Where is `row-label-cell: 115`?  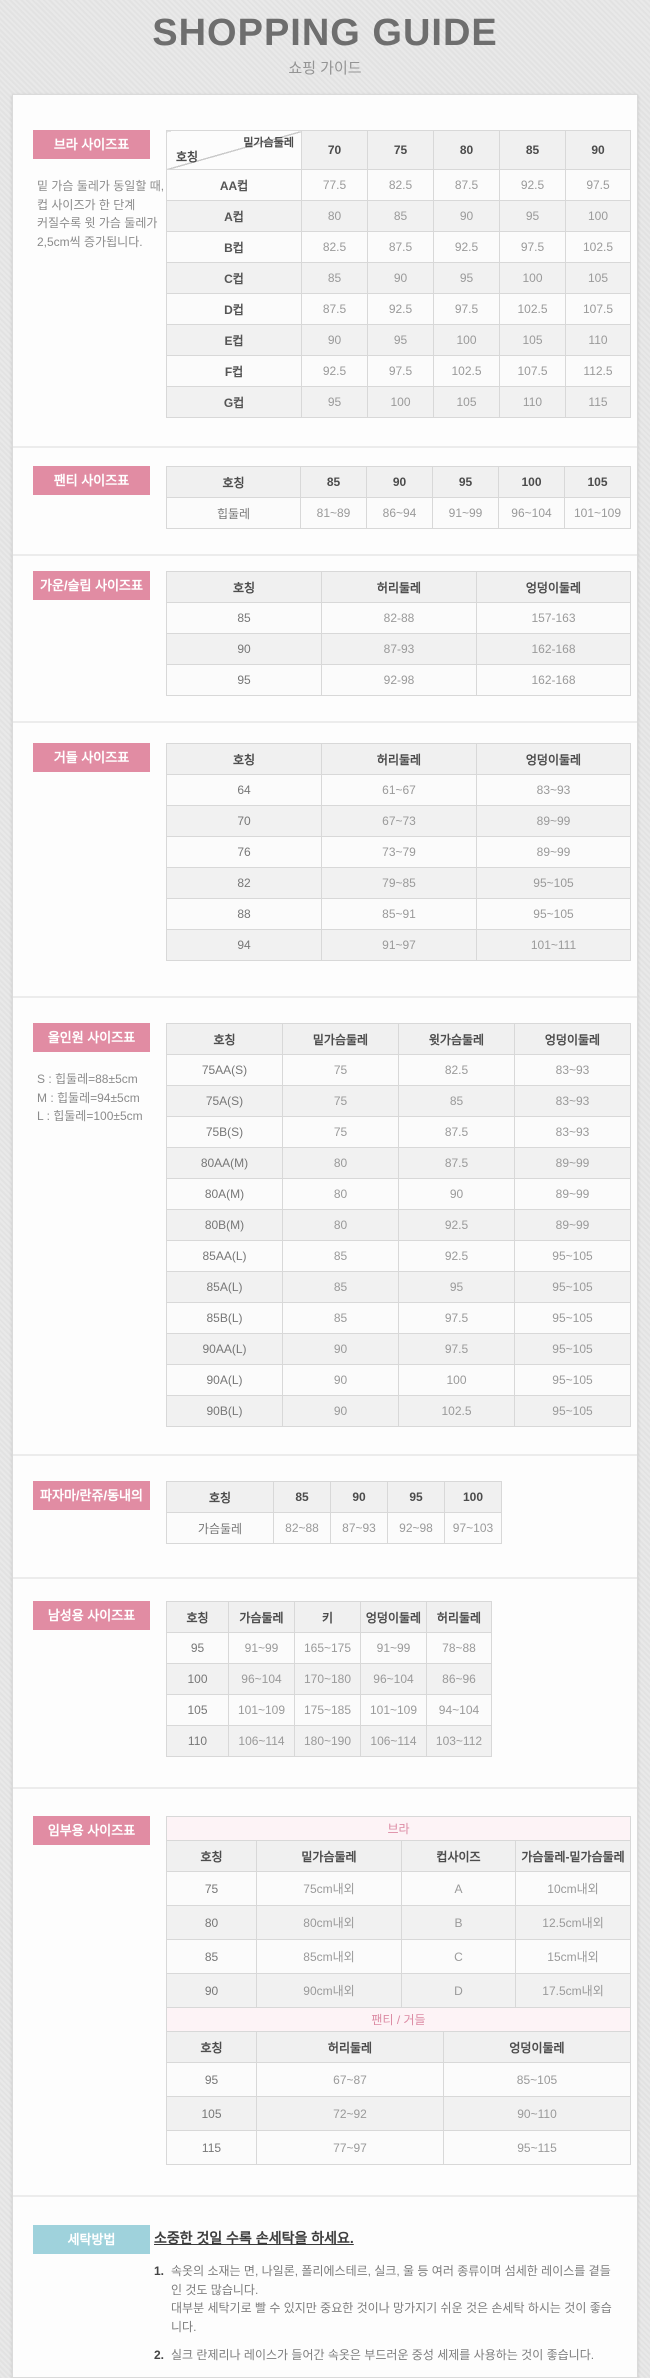
row-label-cell: 115 is located at coordinates (211, 2147).